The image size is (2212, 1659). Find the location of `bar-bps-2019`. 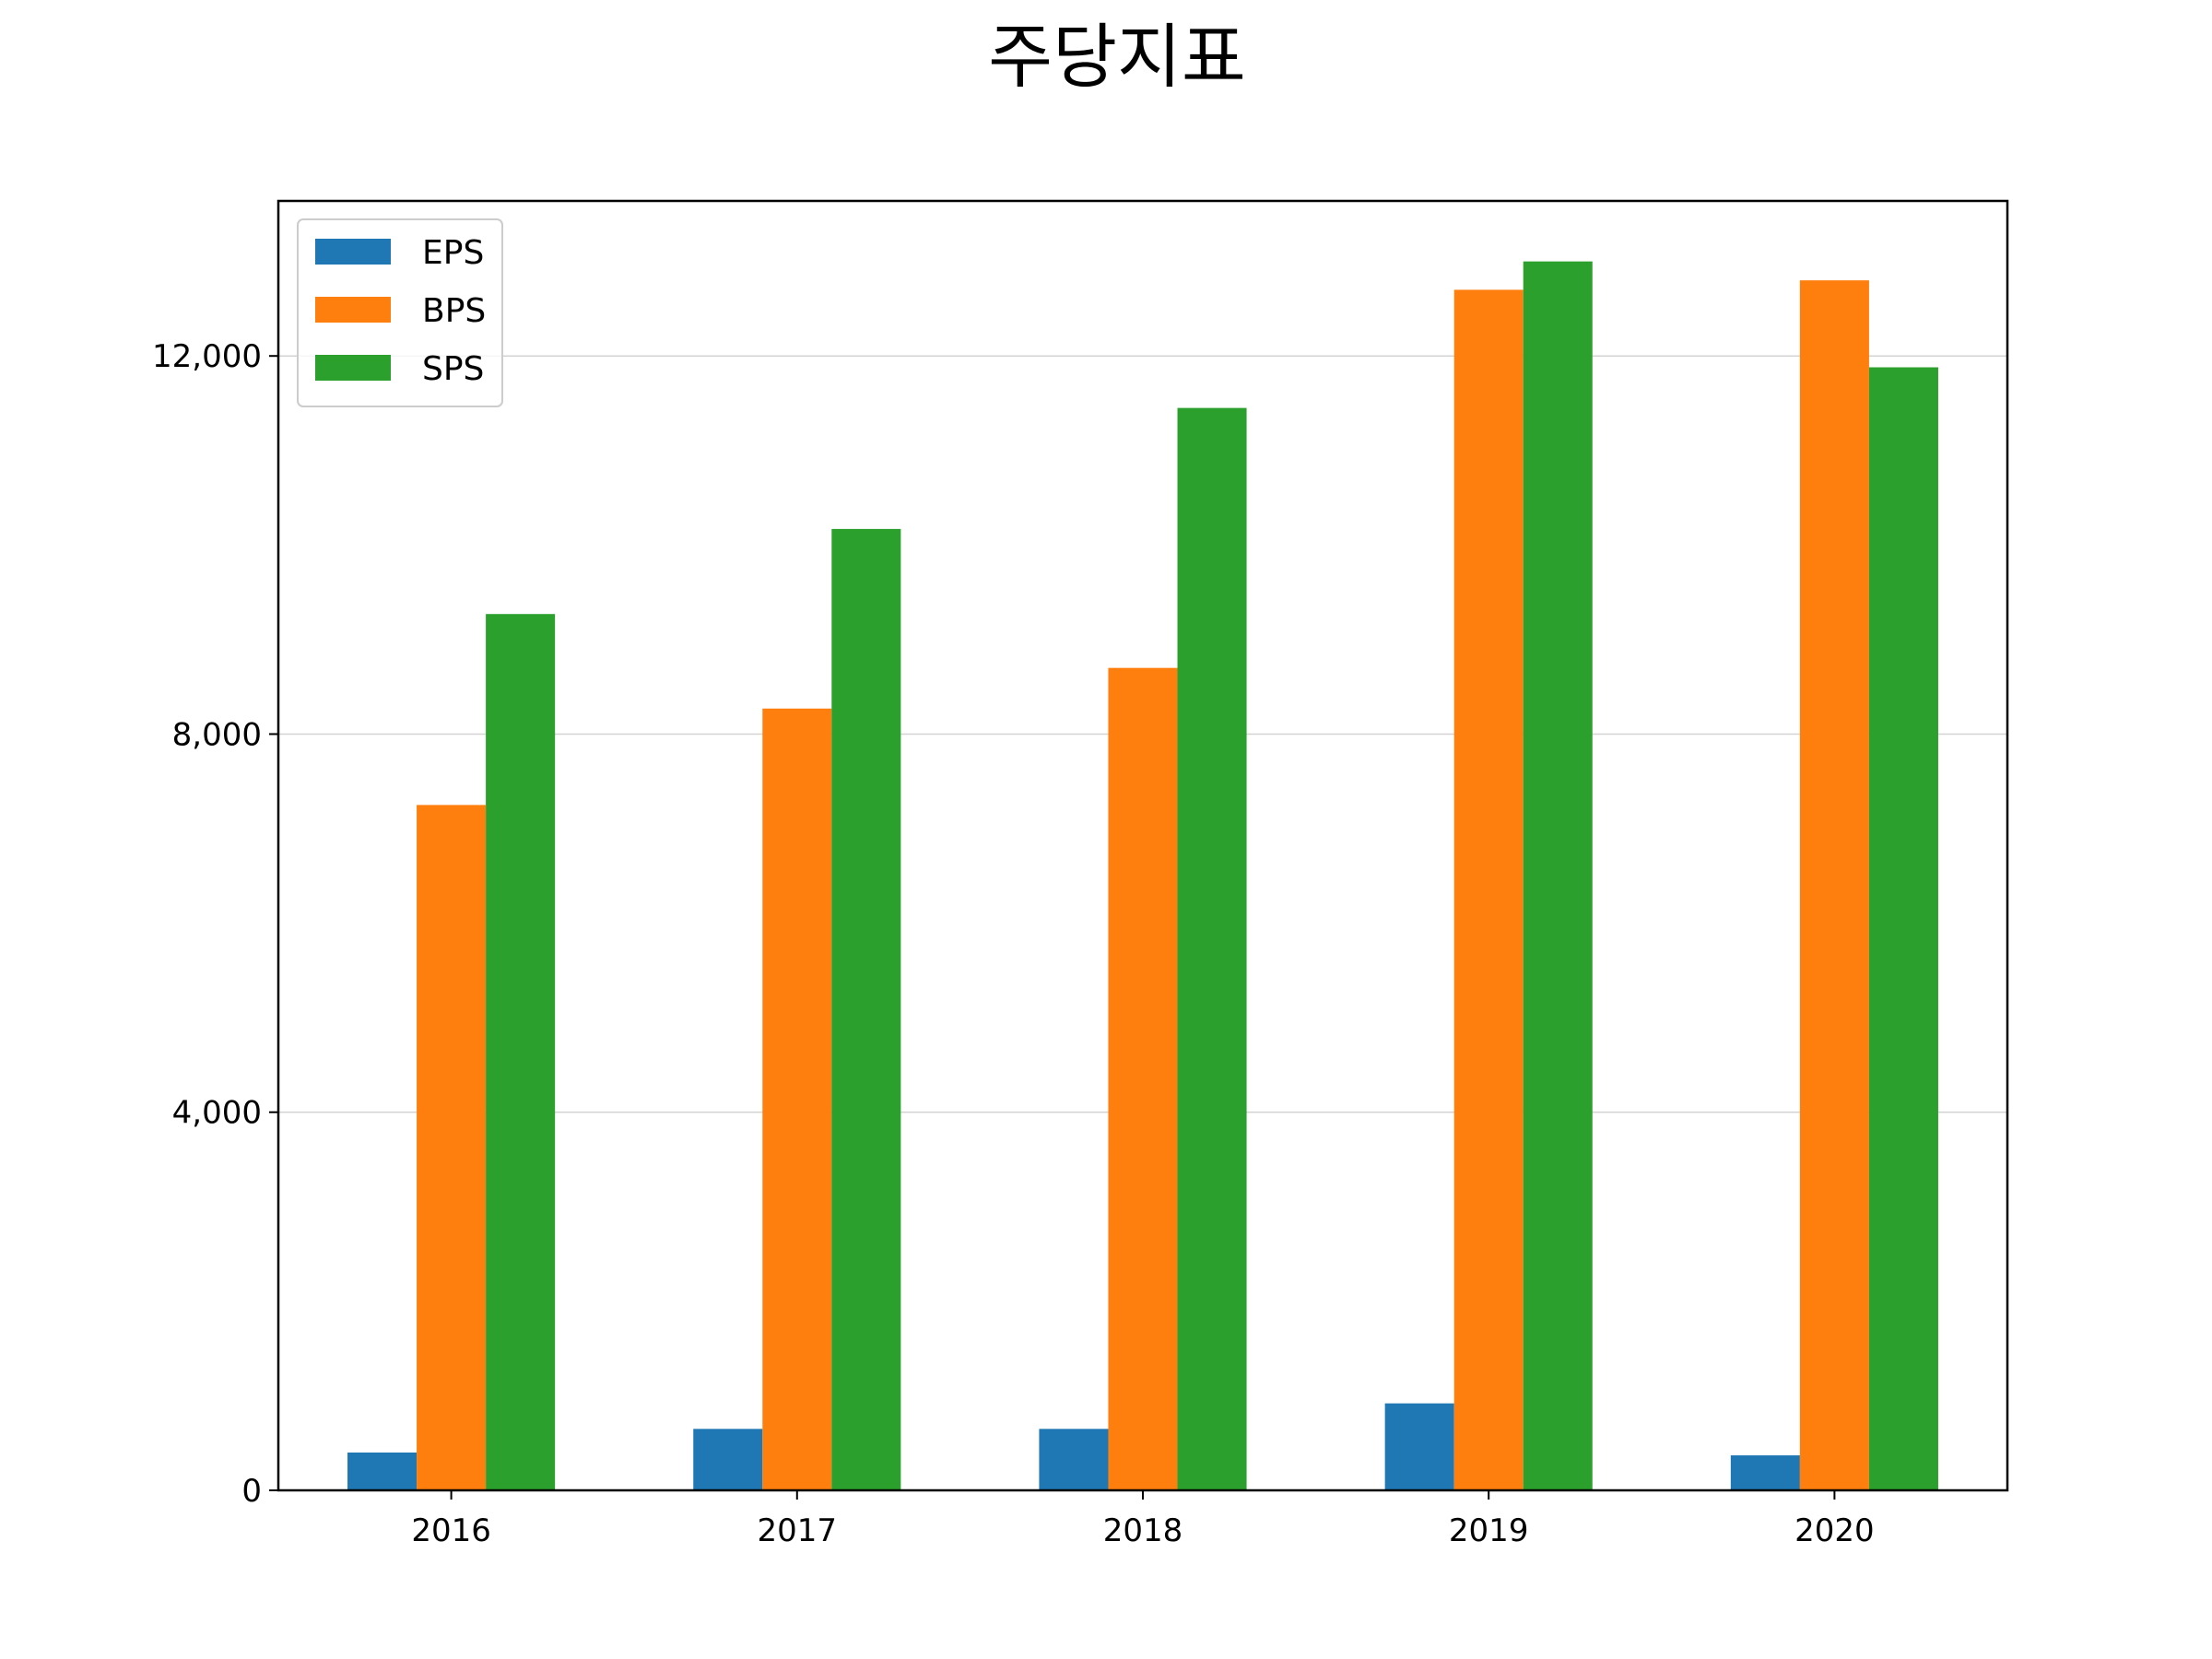

bar-bps-2019 is located at coordinates (1488, 890).